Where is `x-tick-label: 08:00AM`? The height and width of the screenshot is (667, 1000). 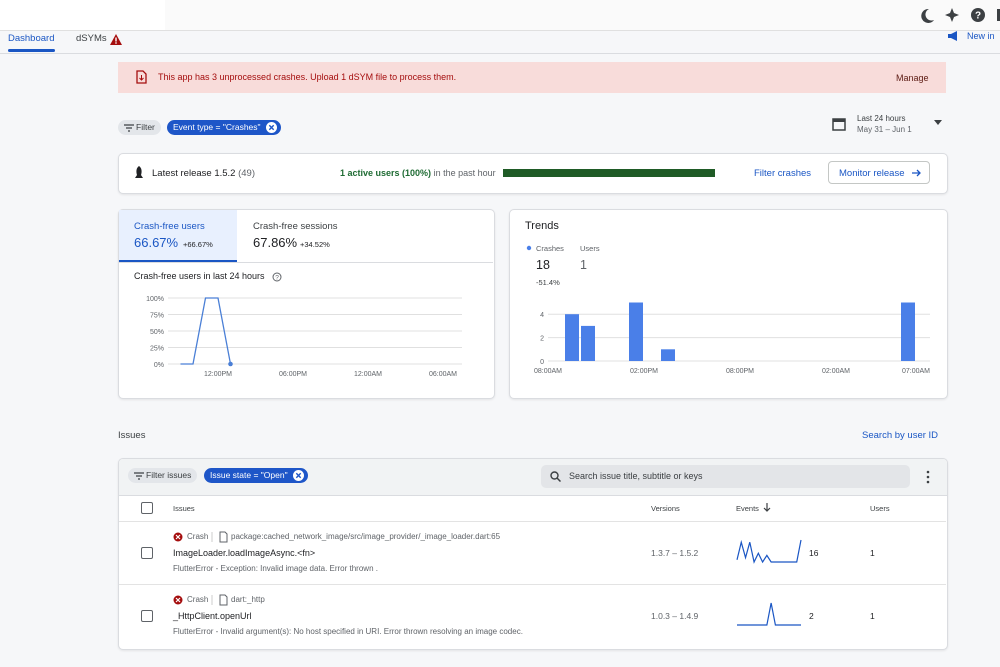
x-tick-label: 08:00AM is located at coordinates (548, 371).